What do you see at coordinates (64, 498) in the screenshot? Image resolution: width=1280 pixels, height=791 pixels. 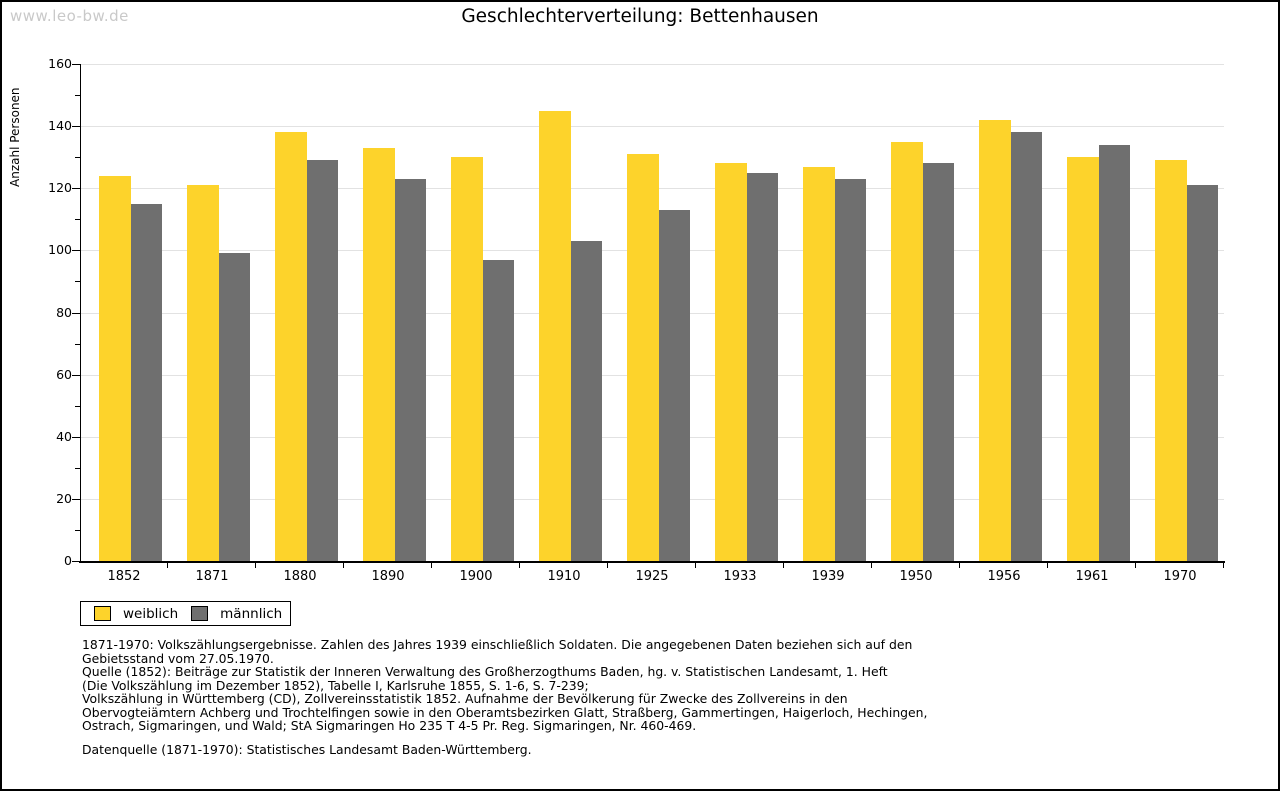 I see `y-label-20: 20` at bounding box center [64, 498].